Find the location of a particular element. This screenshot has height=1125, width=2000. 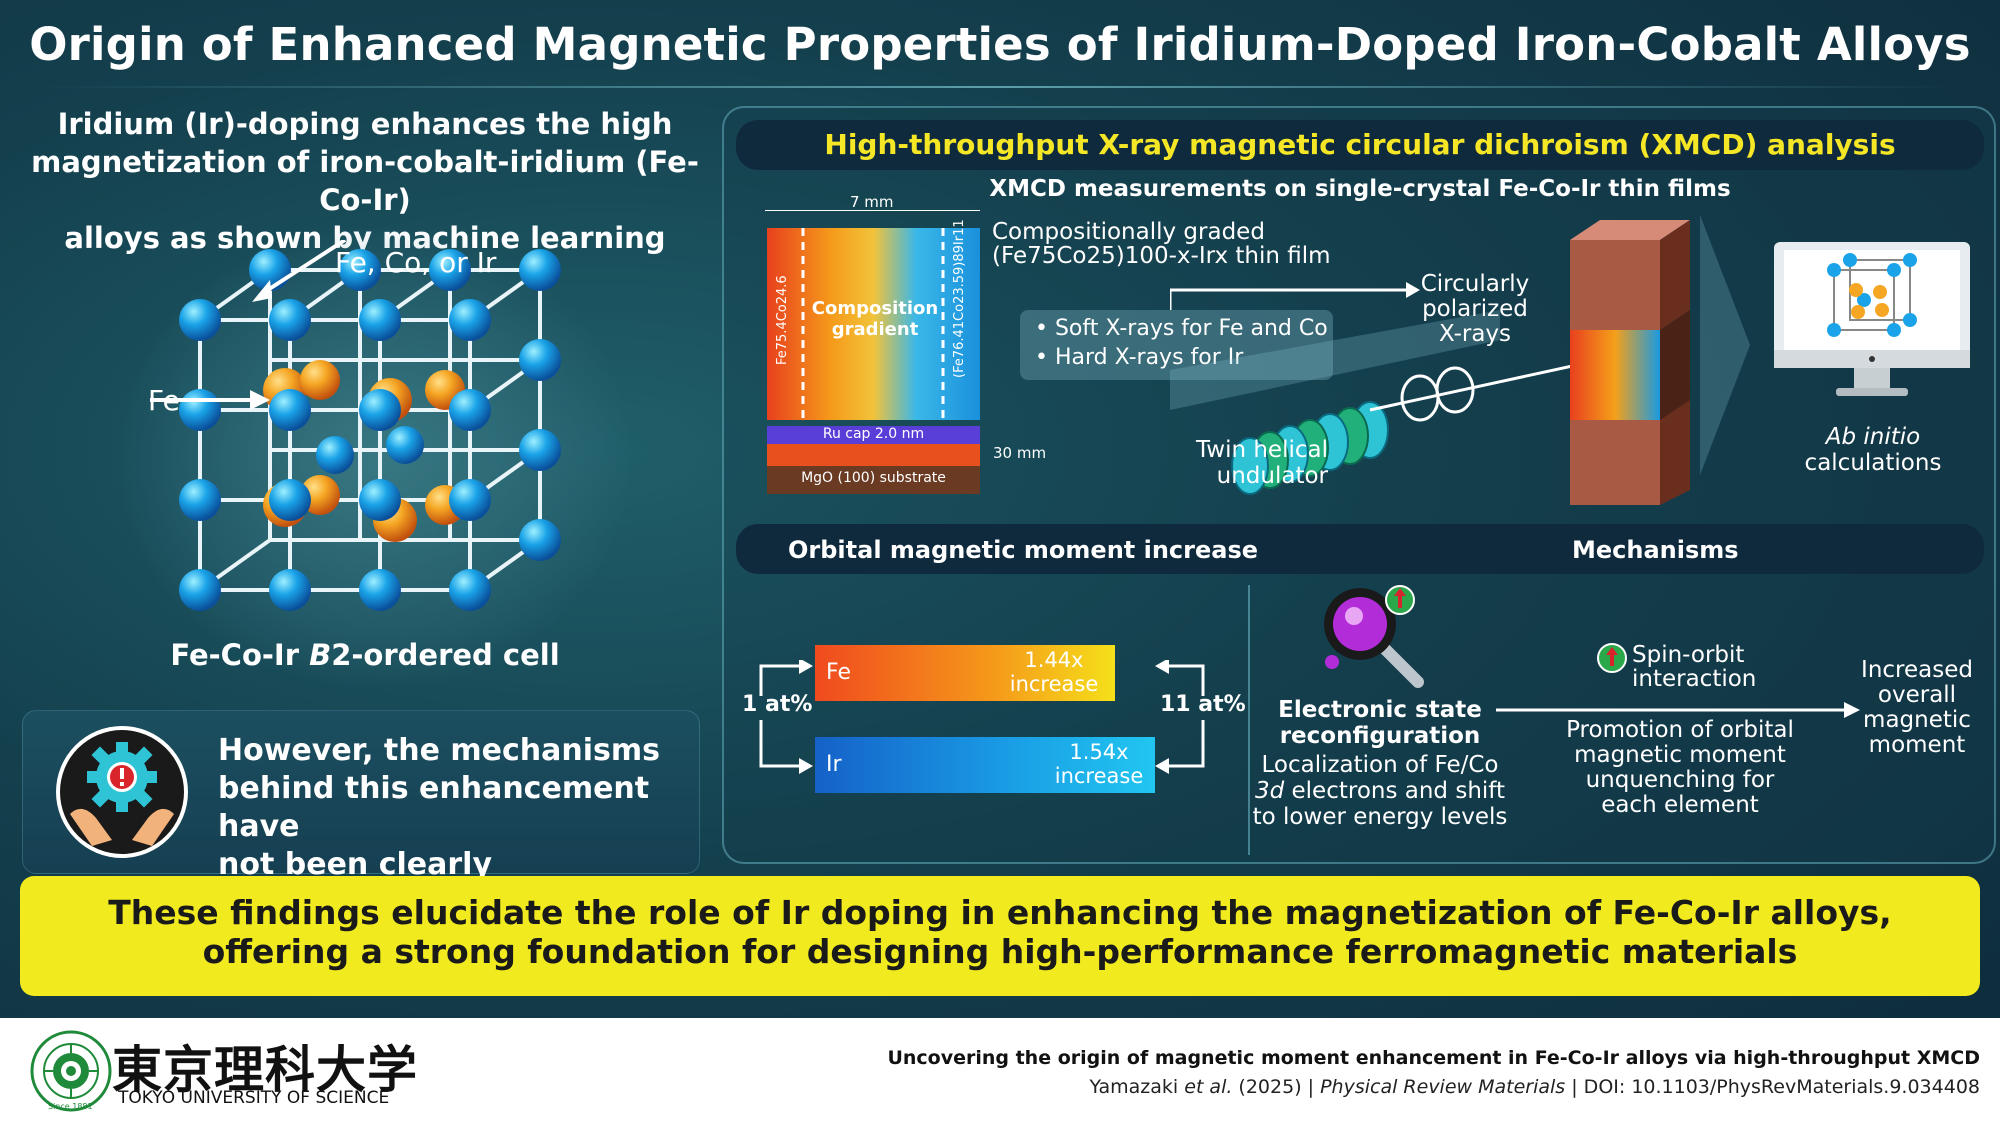

section-divider is located at coordinates (1249, 720).